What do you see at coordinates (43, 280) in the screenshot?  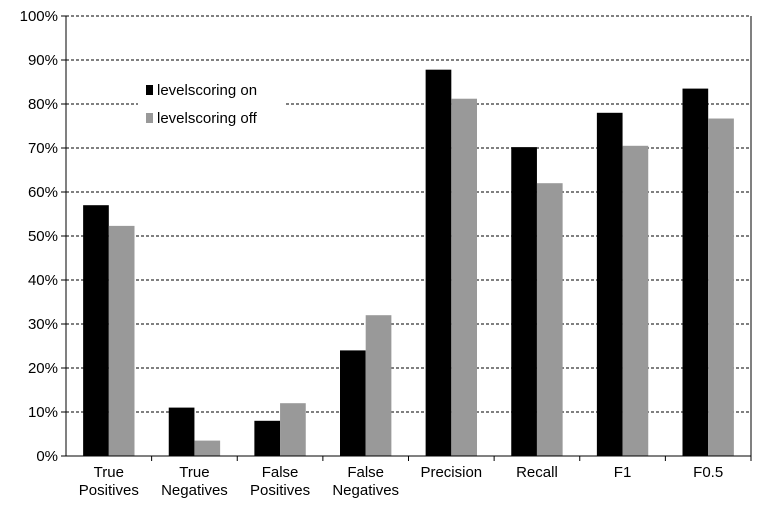 I see `y-tick-label: 40%` at bounding box center [43, 280].